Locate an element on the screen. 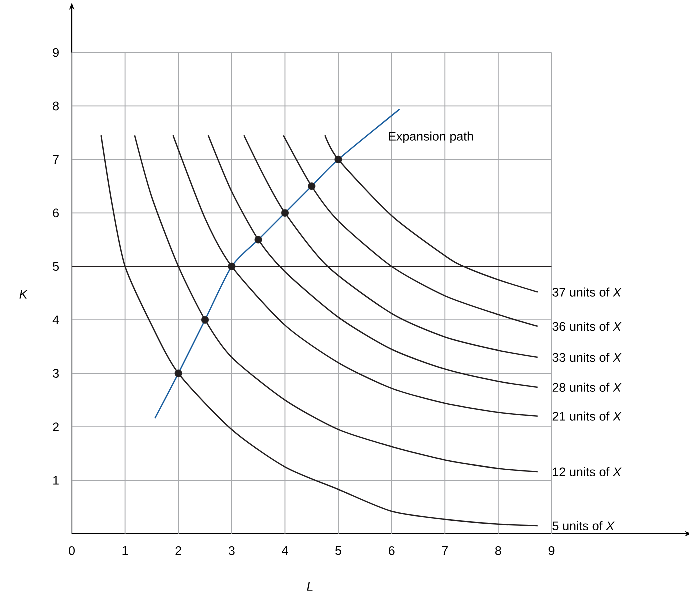  series-label: 12 units of X is located at coordinates (587, 472).